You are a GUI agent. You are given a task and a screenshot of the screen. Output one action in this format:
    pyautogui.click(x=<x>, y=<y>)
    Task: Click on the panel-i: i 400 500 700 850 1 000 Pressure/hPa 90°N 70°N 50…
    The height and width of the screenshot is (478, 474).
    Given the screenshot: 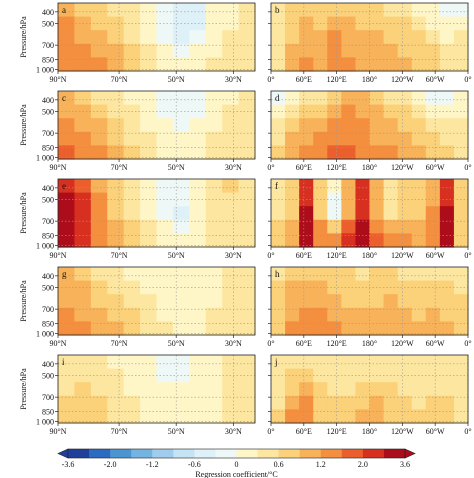 What is the action you would take?
    pyautogui.click(x=137, y=395)
    